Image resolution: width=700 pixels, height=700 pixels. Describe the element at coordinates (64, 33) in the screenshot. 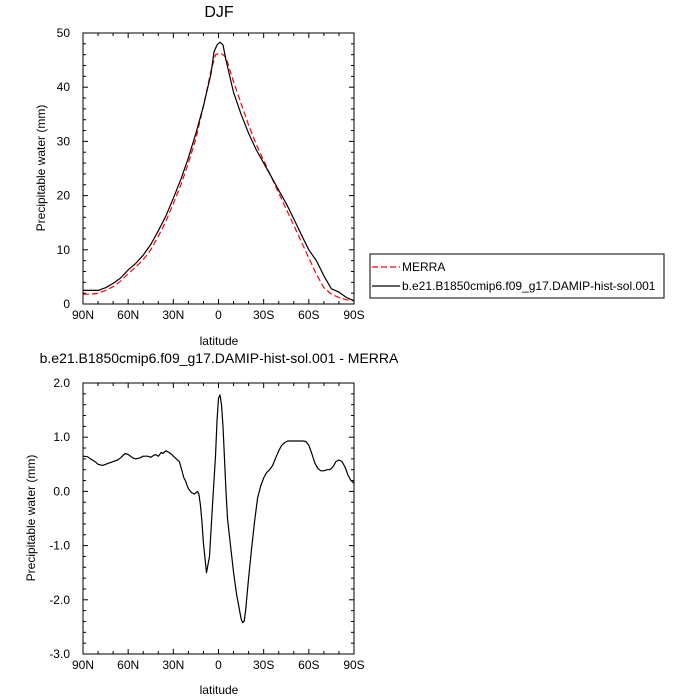

I see `y-tick-label: 50` at that location.